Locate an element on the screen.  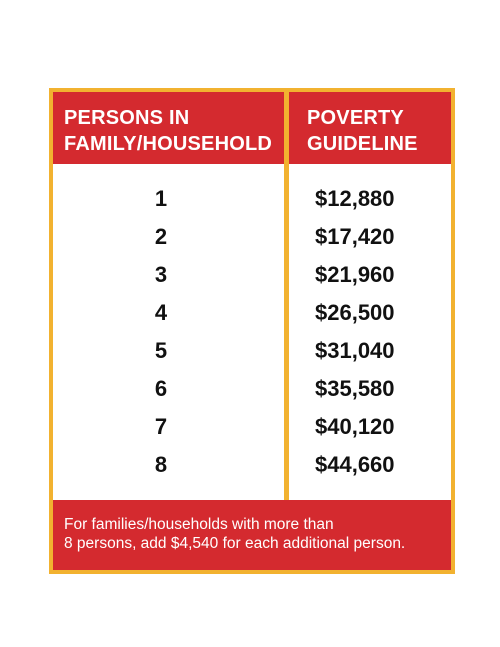
table-row: 6 $35,580 is located at coordinates (252, 389).